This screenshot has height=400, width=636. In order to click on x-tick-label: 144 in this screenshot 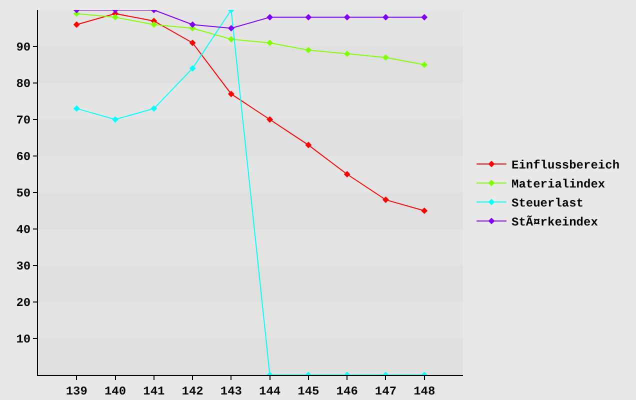, I will do `click(270, 391)`.